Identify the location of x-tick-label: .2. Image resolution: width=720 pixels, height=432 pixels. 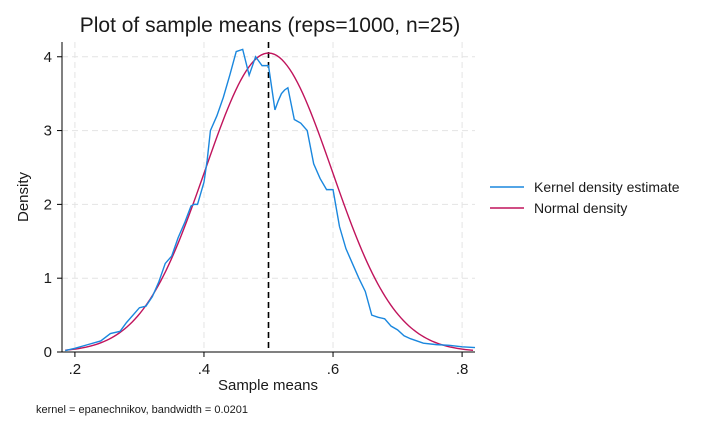
(75, 369).